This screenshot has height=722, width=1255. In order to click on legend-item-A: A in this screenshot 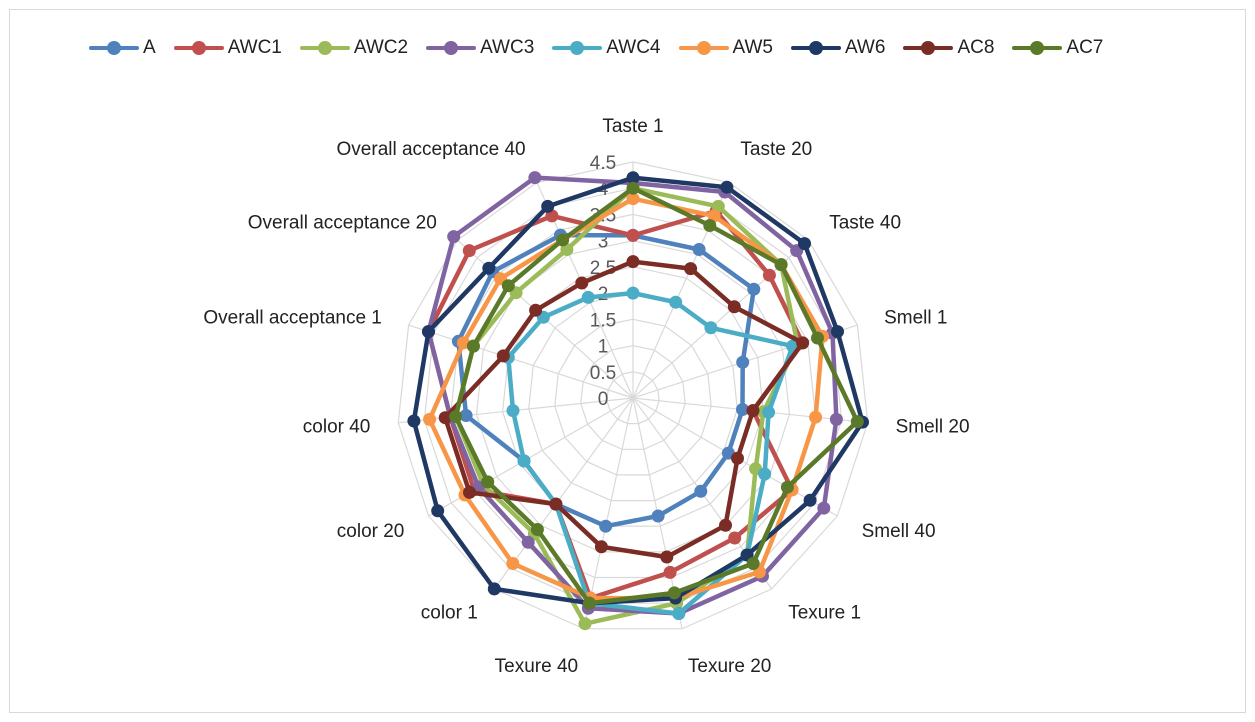, I will do `click(122, 48)`.